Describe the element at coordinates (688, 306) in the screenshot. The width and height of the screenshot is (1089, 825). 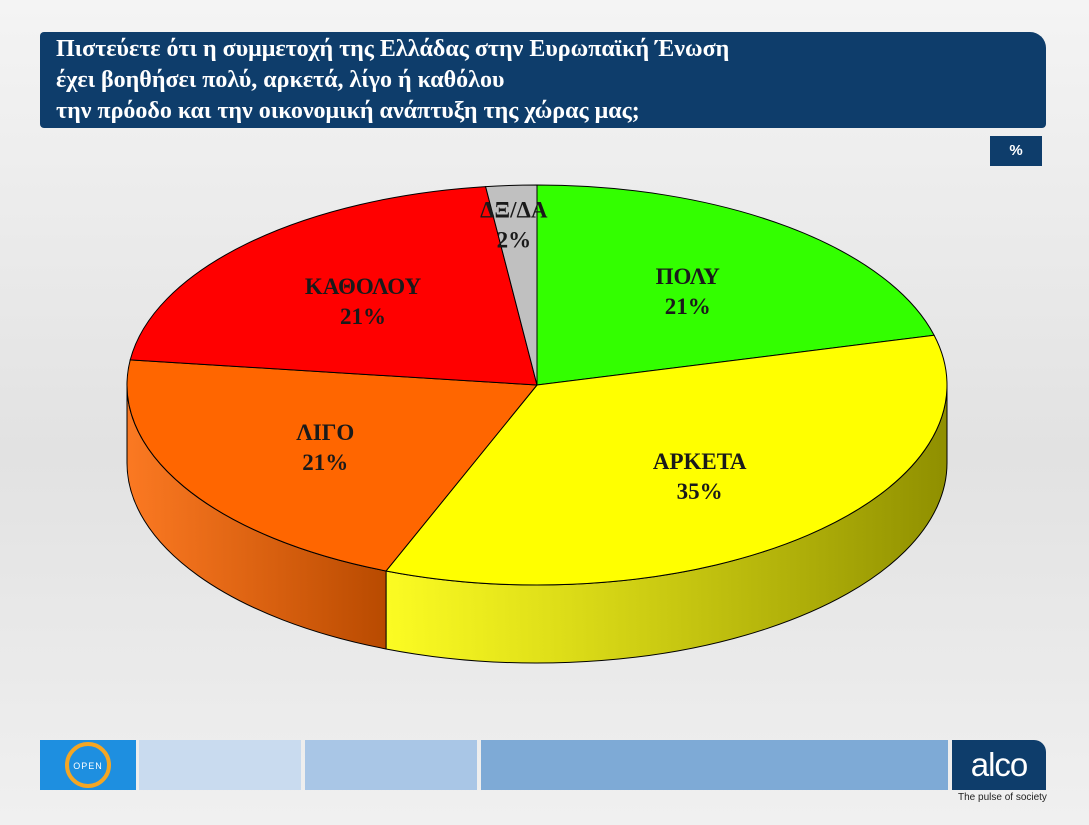
I see `slice-0-value: 21%` at that location.